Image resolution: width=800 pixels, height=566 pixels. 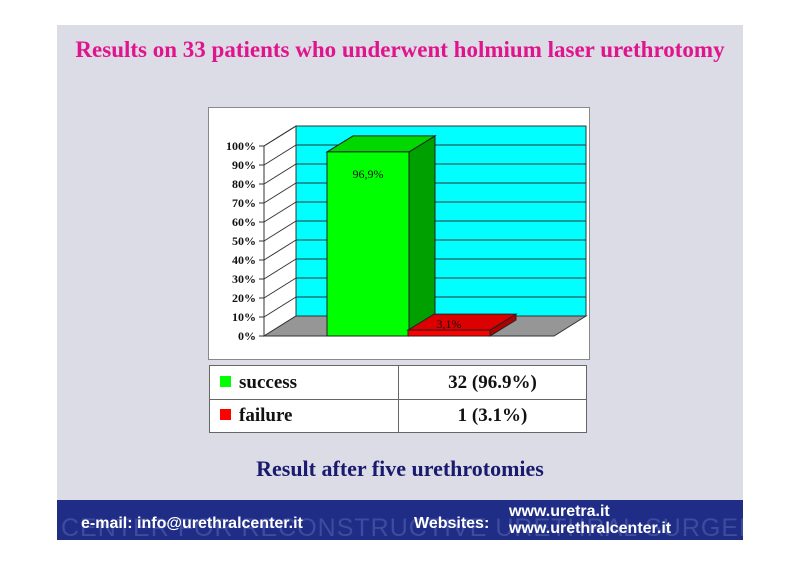 What do you see at coordinates (452, 523) in the screenshot?
I see `footer-websites-label: Websites:` at bounding box center [452, 523].